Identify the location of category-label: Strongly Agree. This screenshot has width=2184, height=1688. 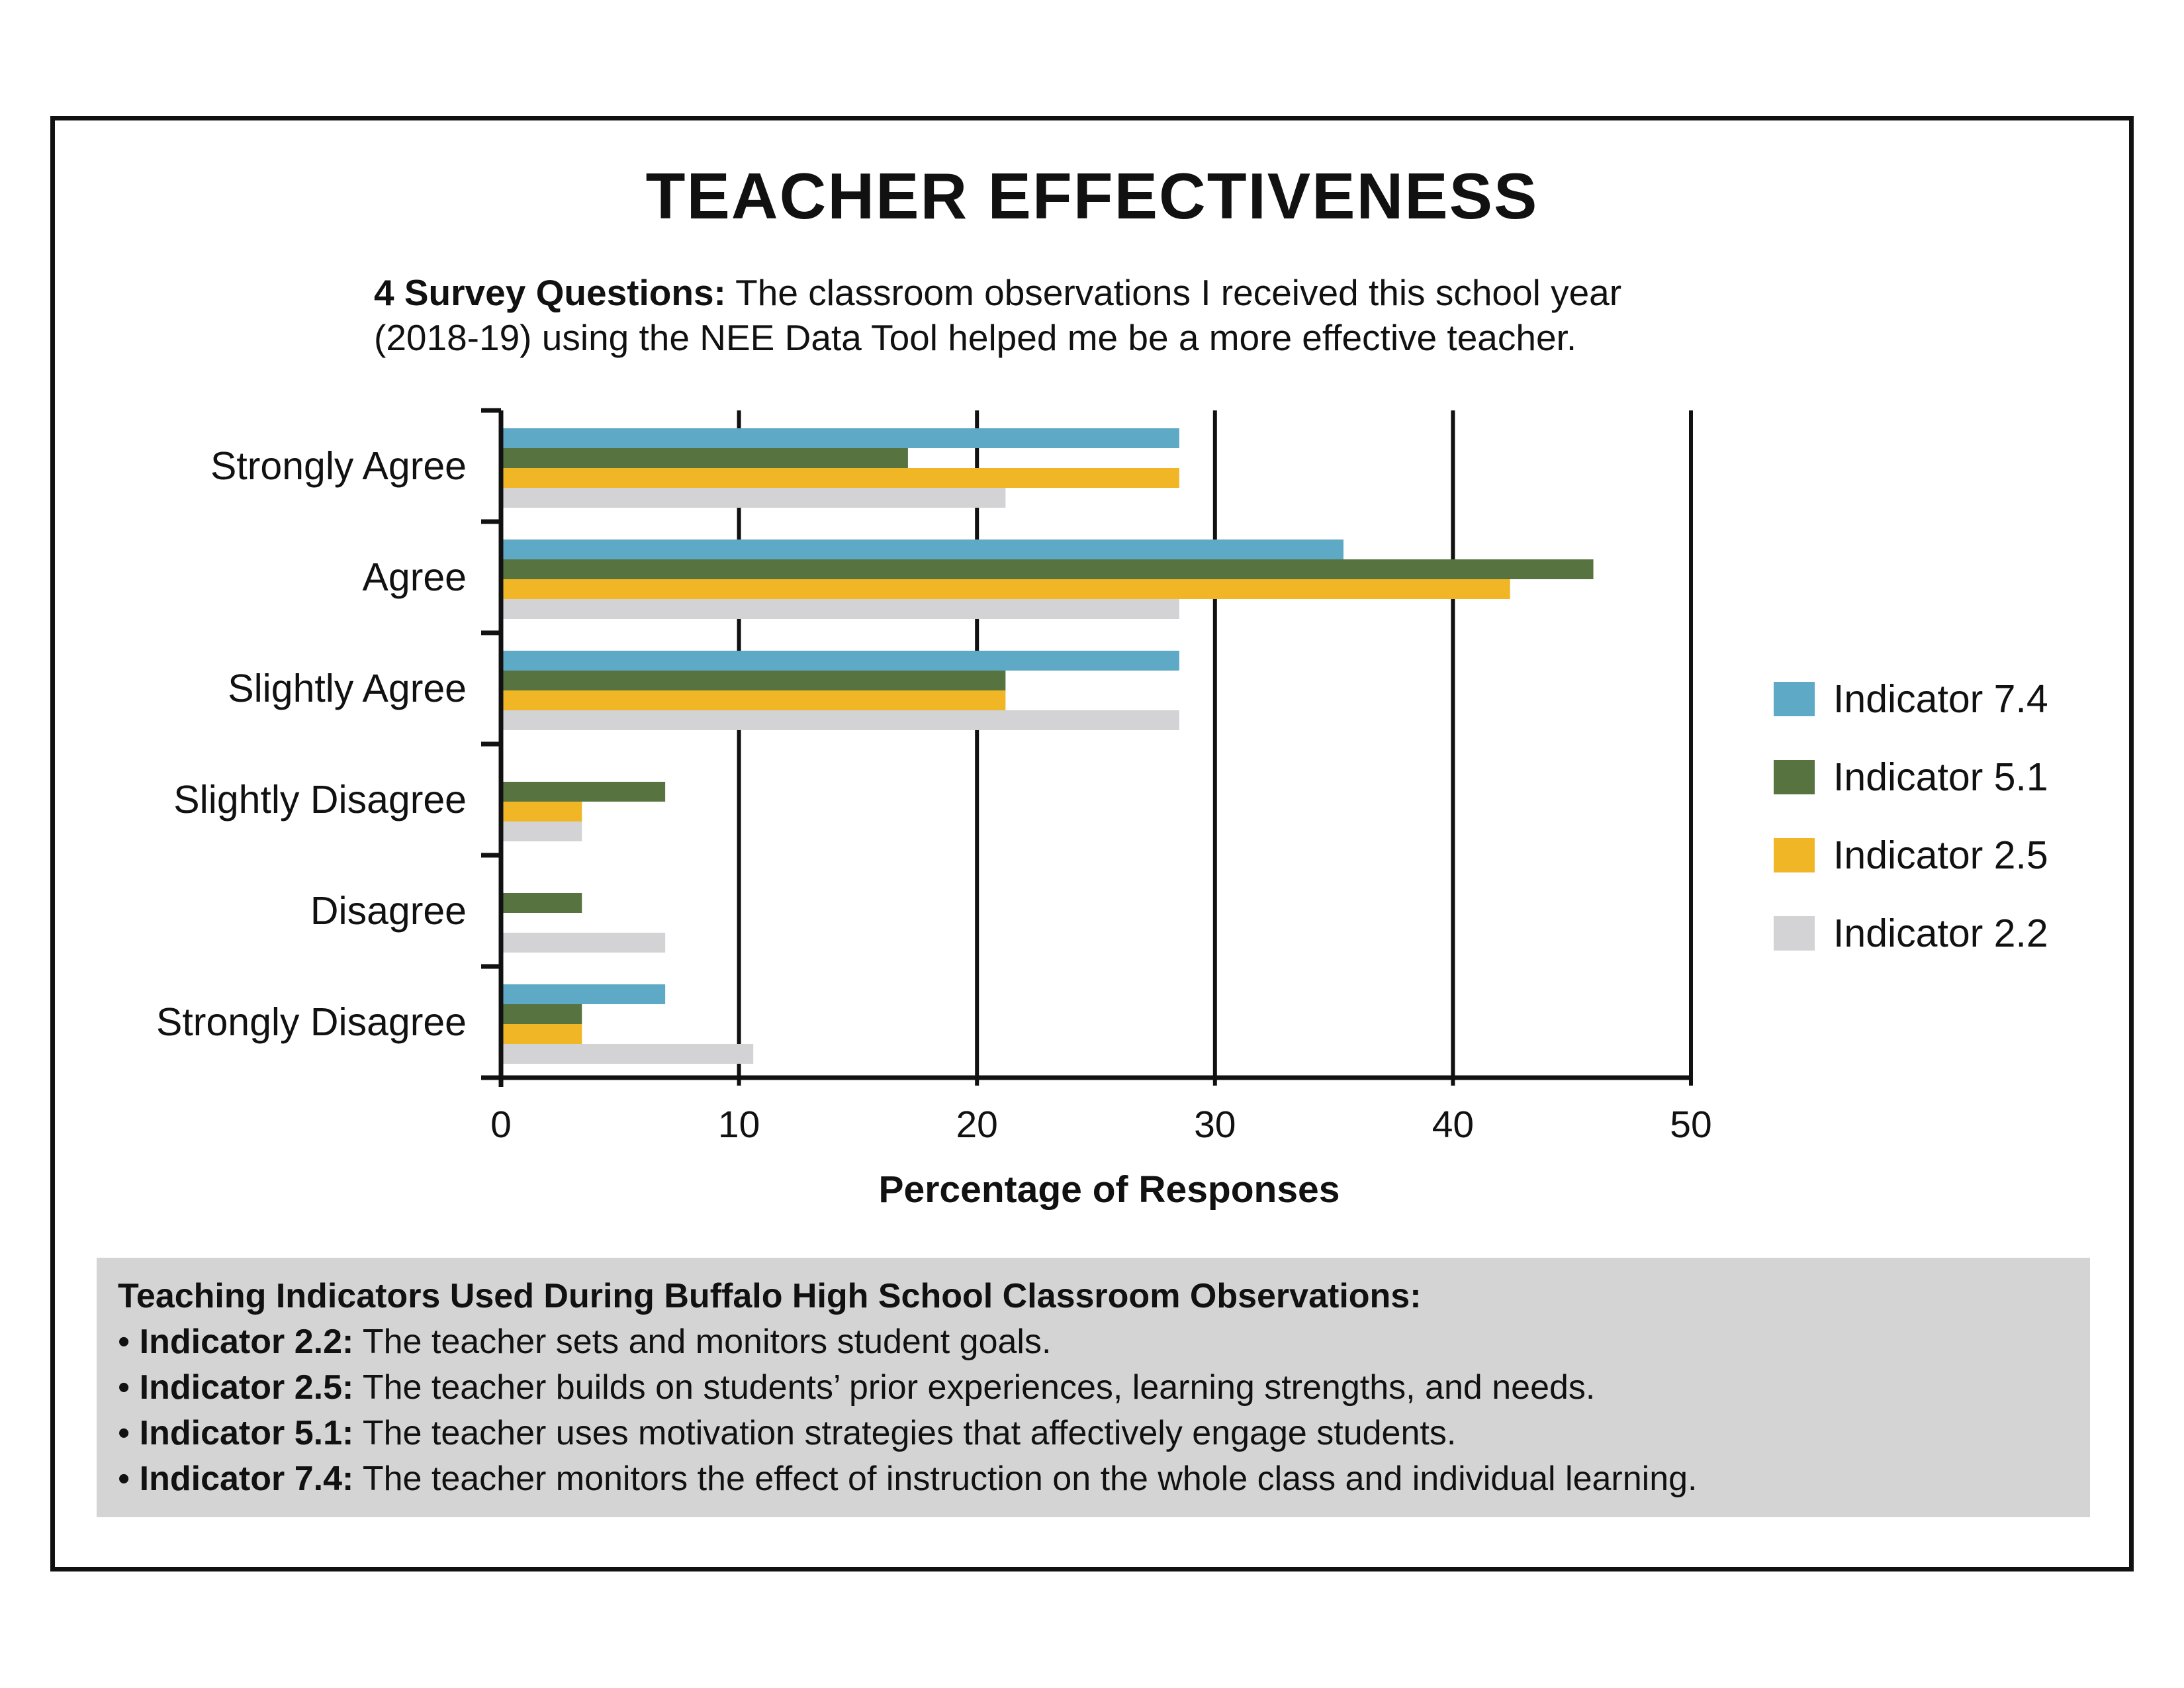
(338, 466).